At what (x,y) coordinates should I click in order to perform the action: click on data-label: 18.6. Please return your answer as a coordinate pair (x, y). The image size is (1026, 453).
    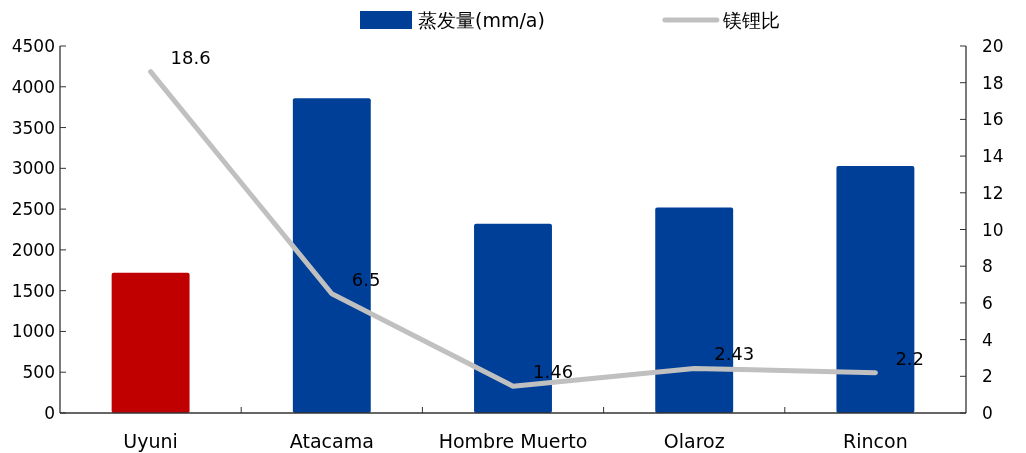
    Looking at the image, I should click on (190, 57).